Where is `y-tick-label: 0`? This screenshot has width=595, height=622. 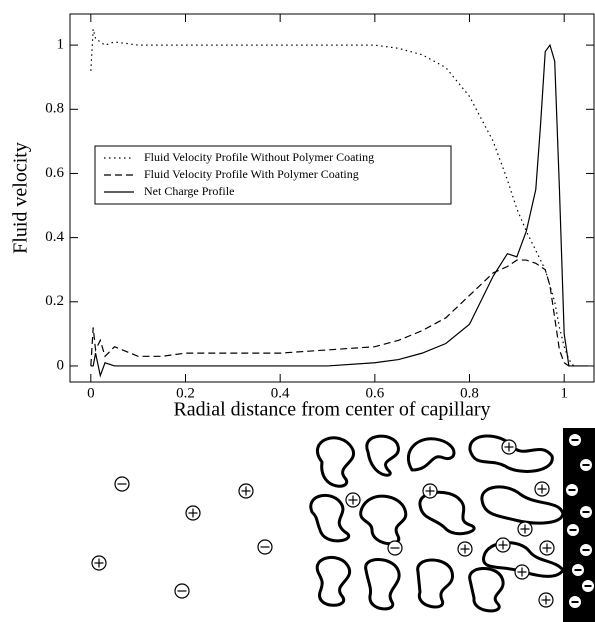
y-tick-label: 0 is located at coordinates (61, 365).